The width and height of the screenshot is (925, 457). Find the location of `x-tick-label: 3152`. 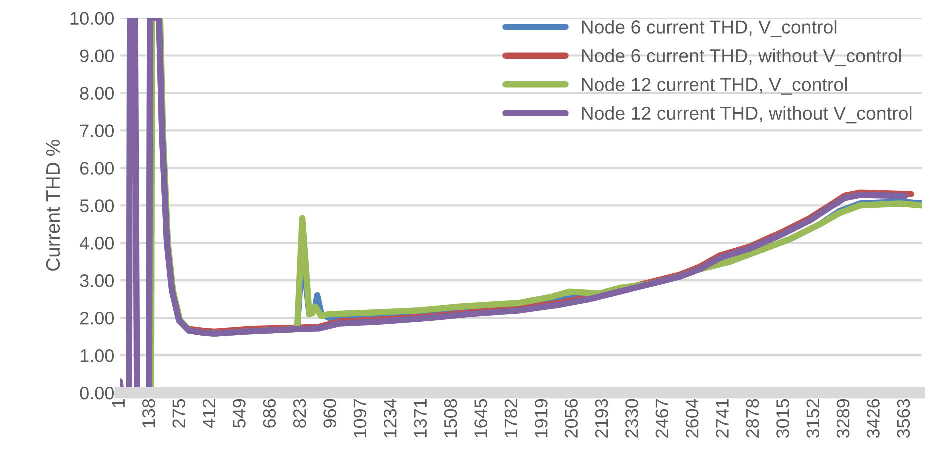

x-tick-label: 3152 is located at coordinates (813, 418).